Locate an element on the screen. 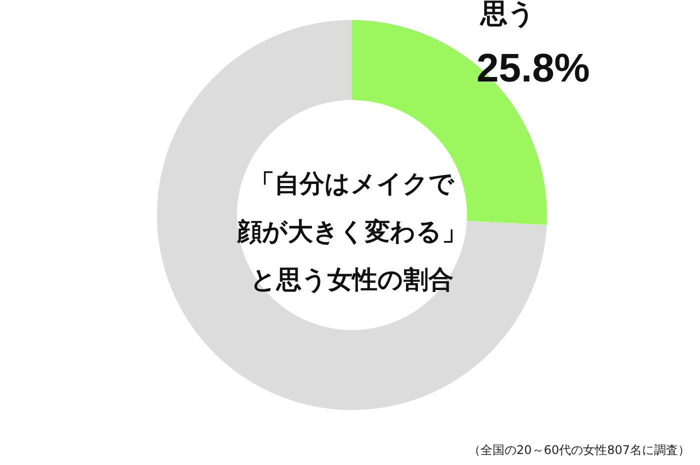 This screenshot has height=465, width=700. data-label: 25.8% is located at coordinates (533, 68).